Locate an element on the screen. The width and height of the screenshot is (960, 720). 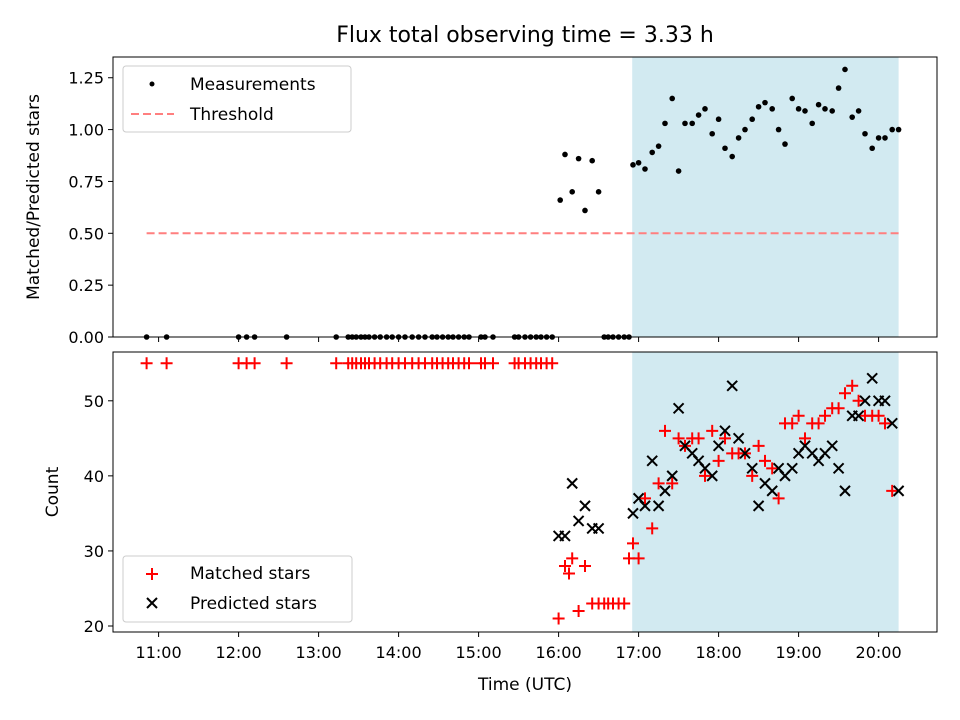
x-tick-label: 15:00 is located at coordinates (479, 652).